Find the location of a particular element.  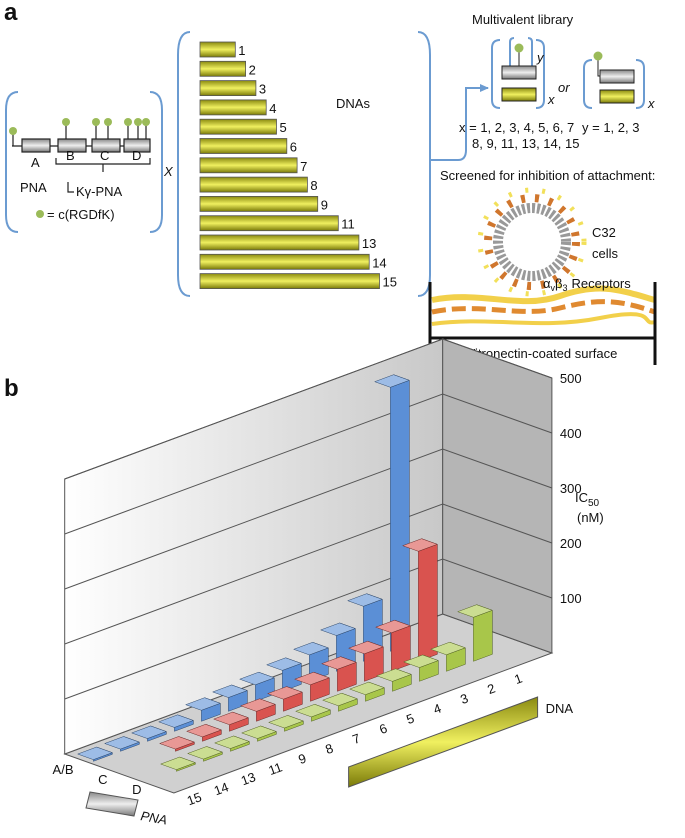

y-tick-label: 400 is located at coordinates (571, 433).